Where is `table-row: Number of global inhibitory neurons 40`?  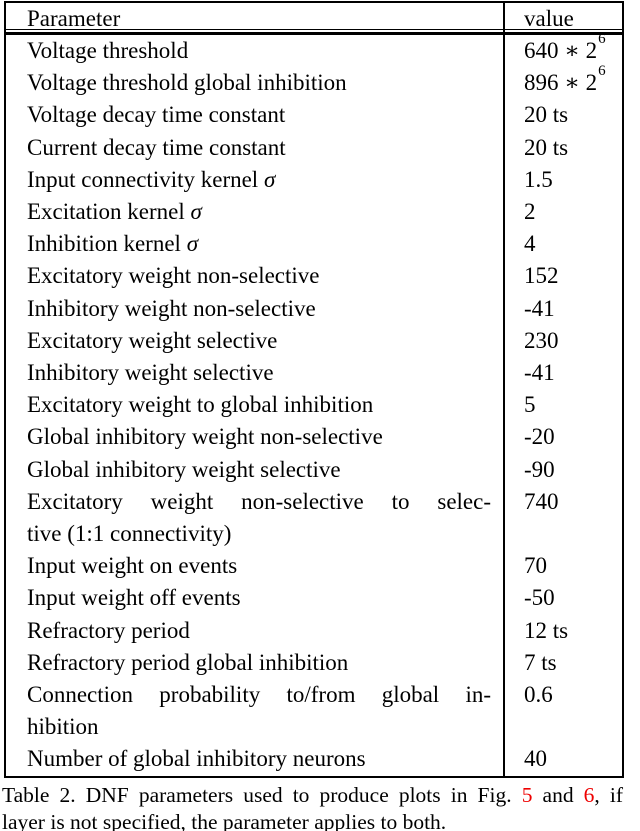 table-row: Number of global inhibitory neurons 40 is located at coordinates (314, 759).